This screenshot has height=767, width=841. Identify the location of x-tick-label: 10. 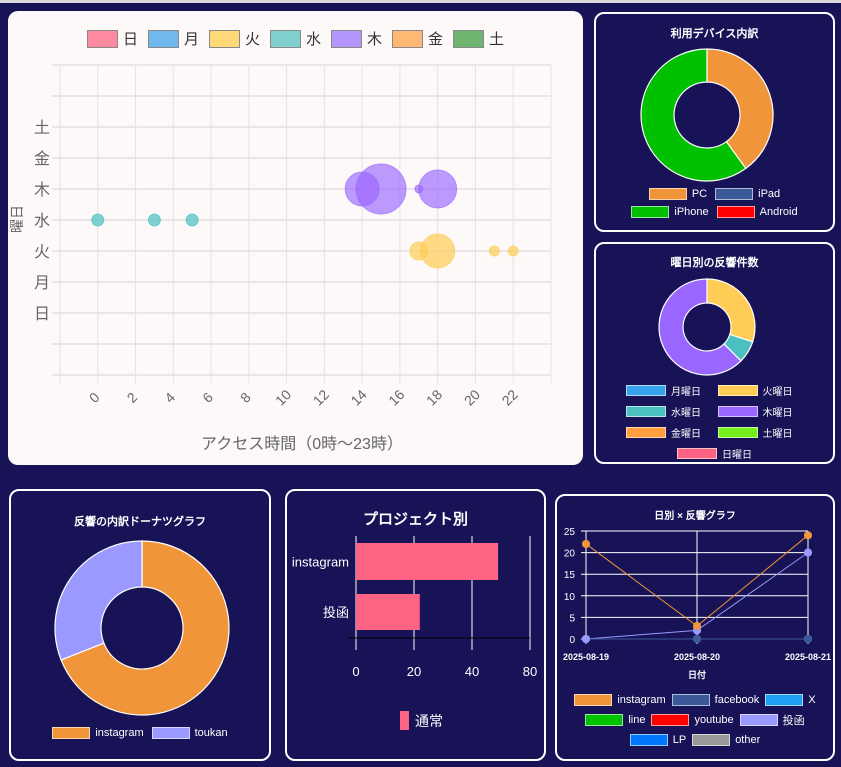
(283, 397).